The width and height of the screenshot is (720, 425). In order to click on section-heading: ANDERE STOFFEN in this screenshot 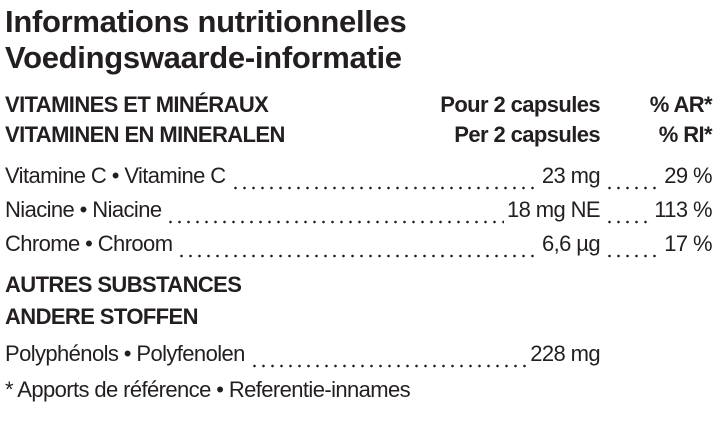, I will do `click(358, 320)`.